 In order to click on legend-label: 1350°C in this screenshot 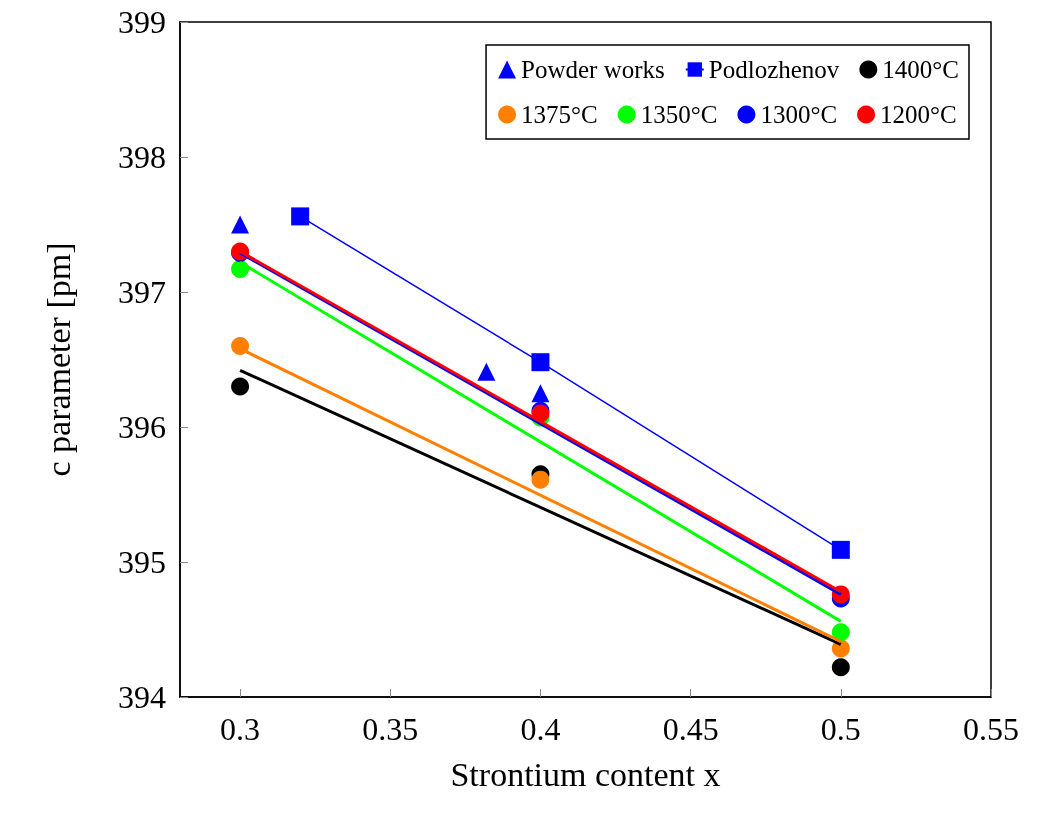, I will do `click(679, 114)`.